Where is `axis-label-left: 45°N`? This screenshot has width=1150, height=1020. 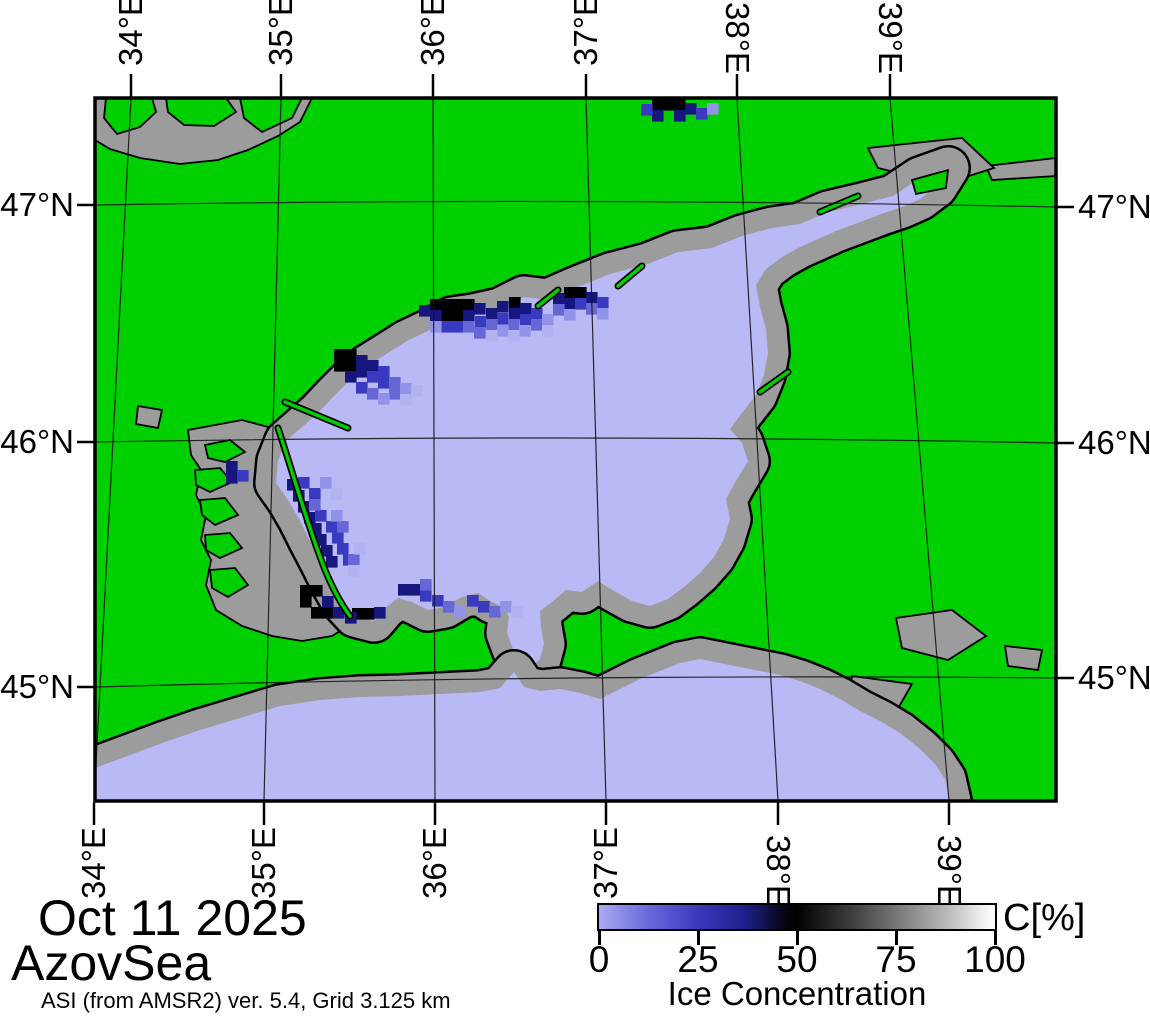 axis-label-left: 45°N is located at coordinates (37, 686).